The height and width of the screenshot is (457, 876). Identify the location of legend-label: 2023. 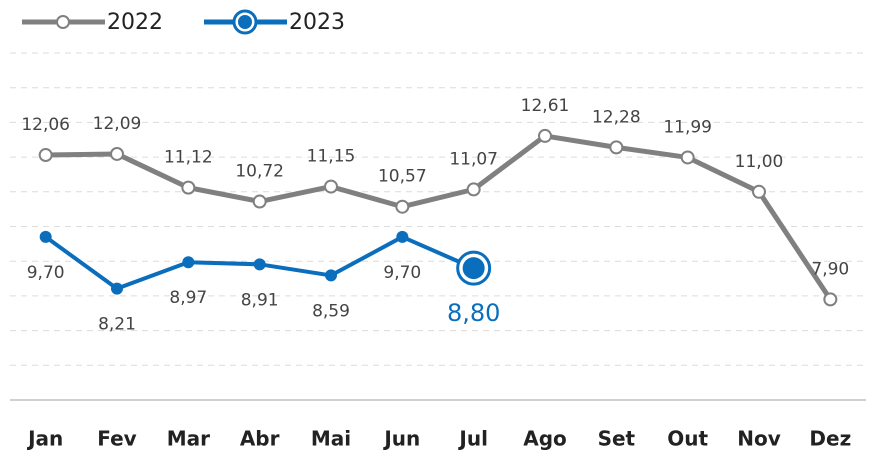
(317, 22).